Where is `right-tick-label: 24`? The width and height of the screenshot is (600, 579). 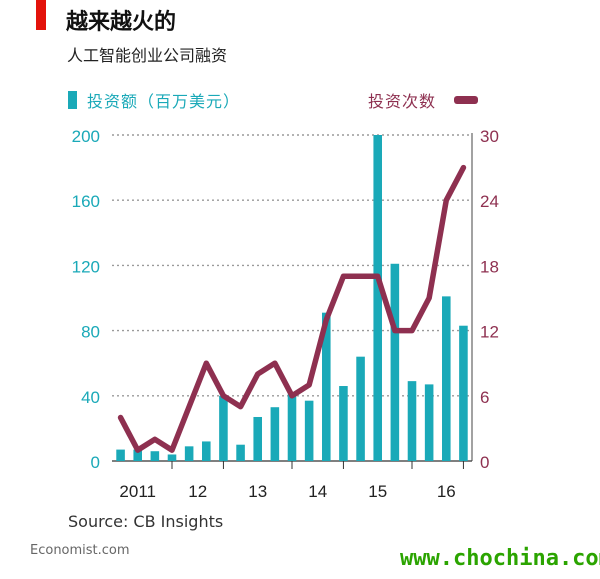 right-tick-label: 24 is located at coordinates (489, 201).